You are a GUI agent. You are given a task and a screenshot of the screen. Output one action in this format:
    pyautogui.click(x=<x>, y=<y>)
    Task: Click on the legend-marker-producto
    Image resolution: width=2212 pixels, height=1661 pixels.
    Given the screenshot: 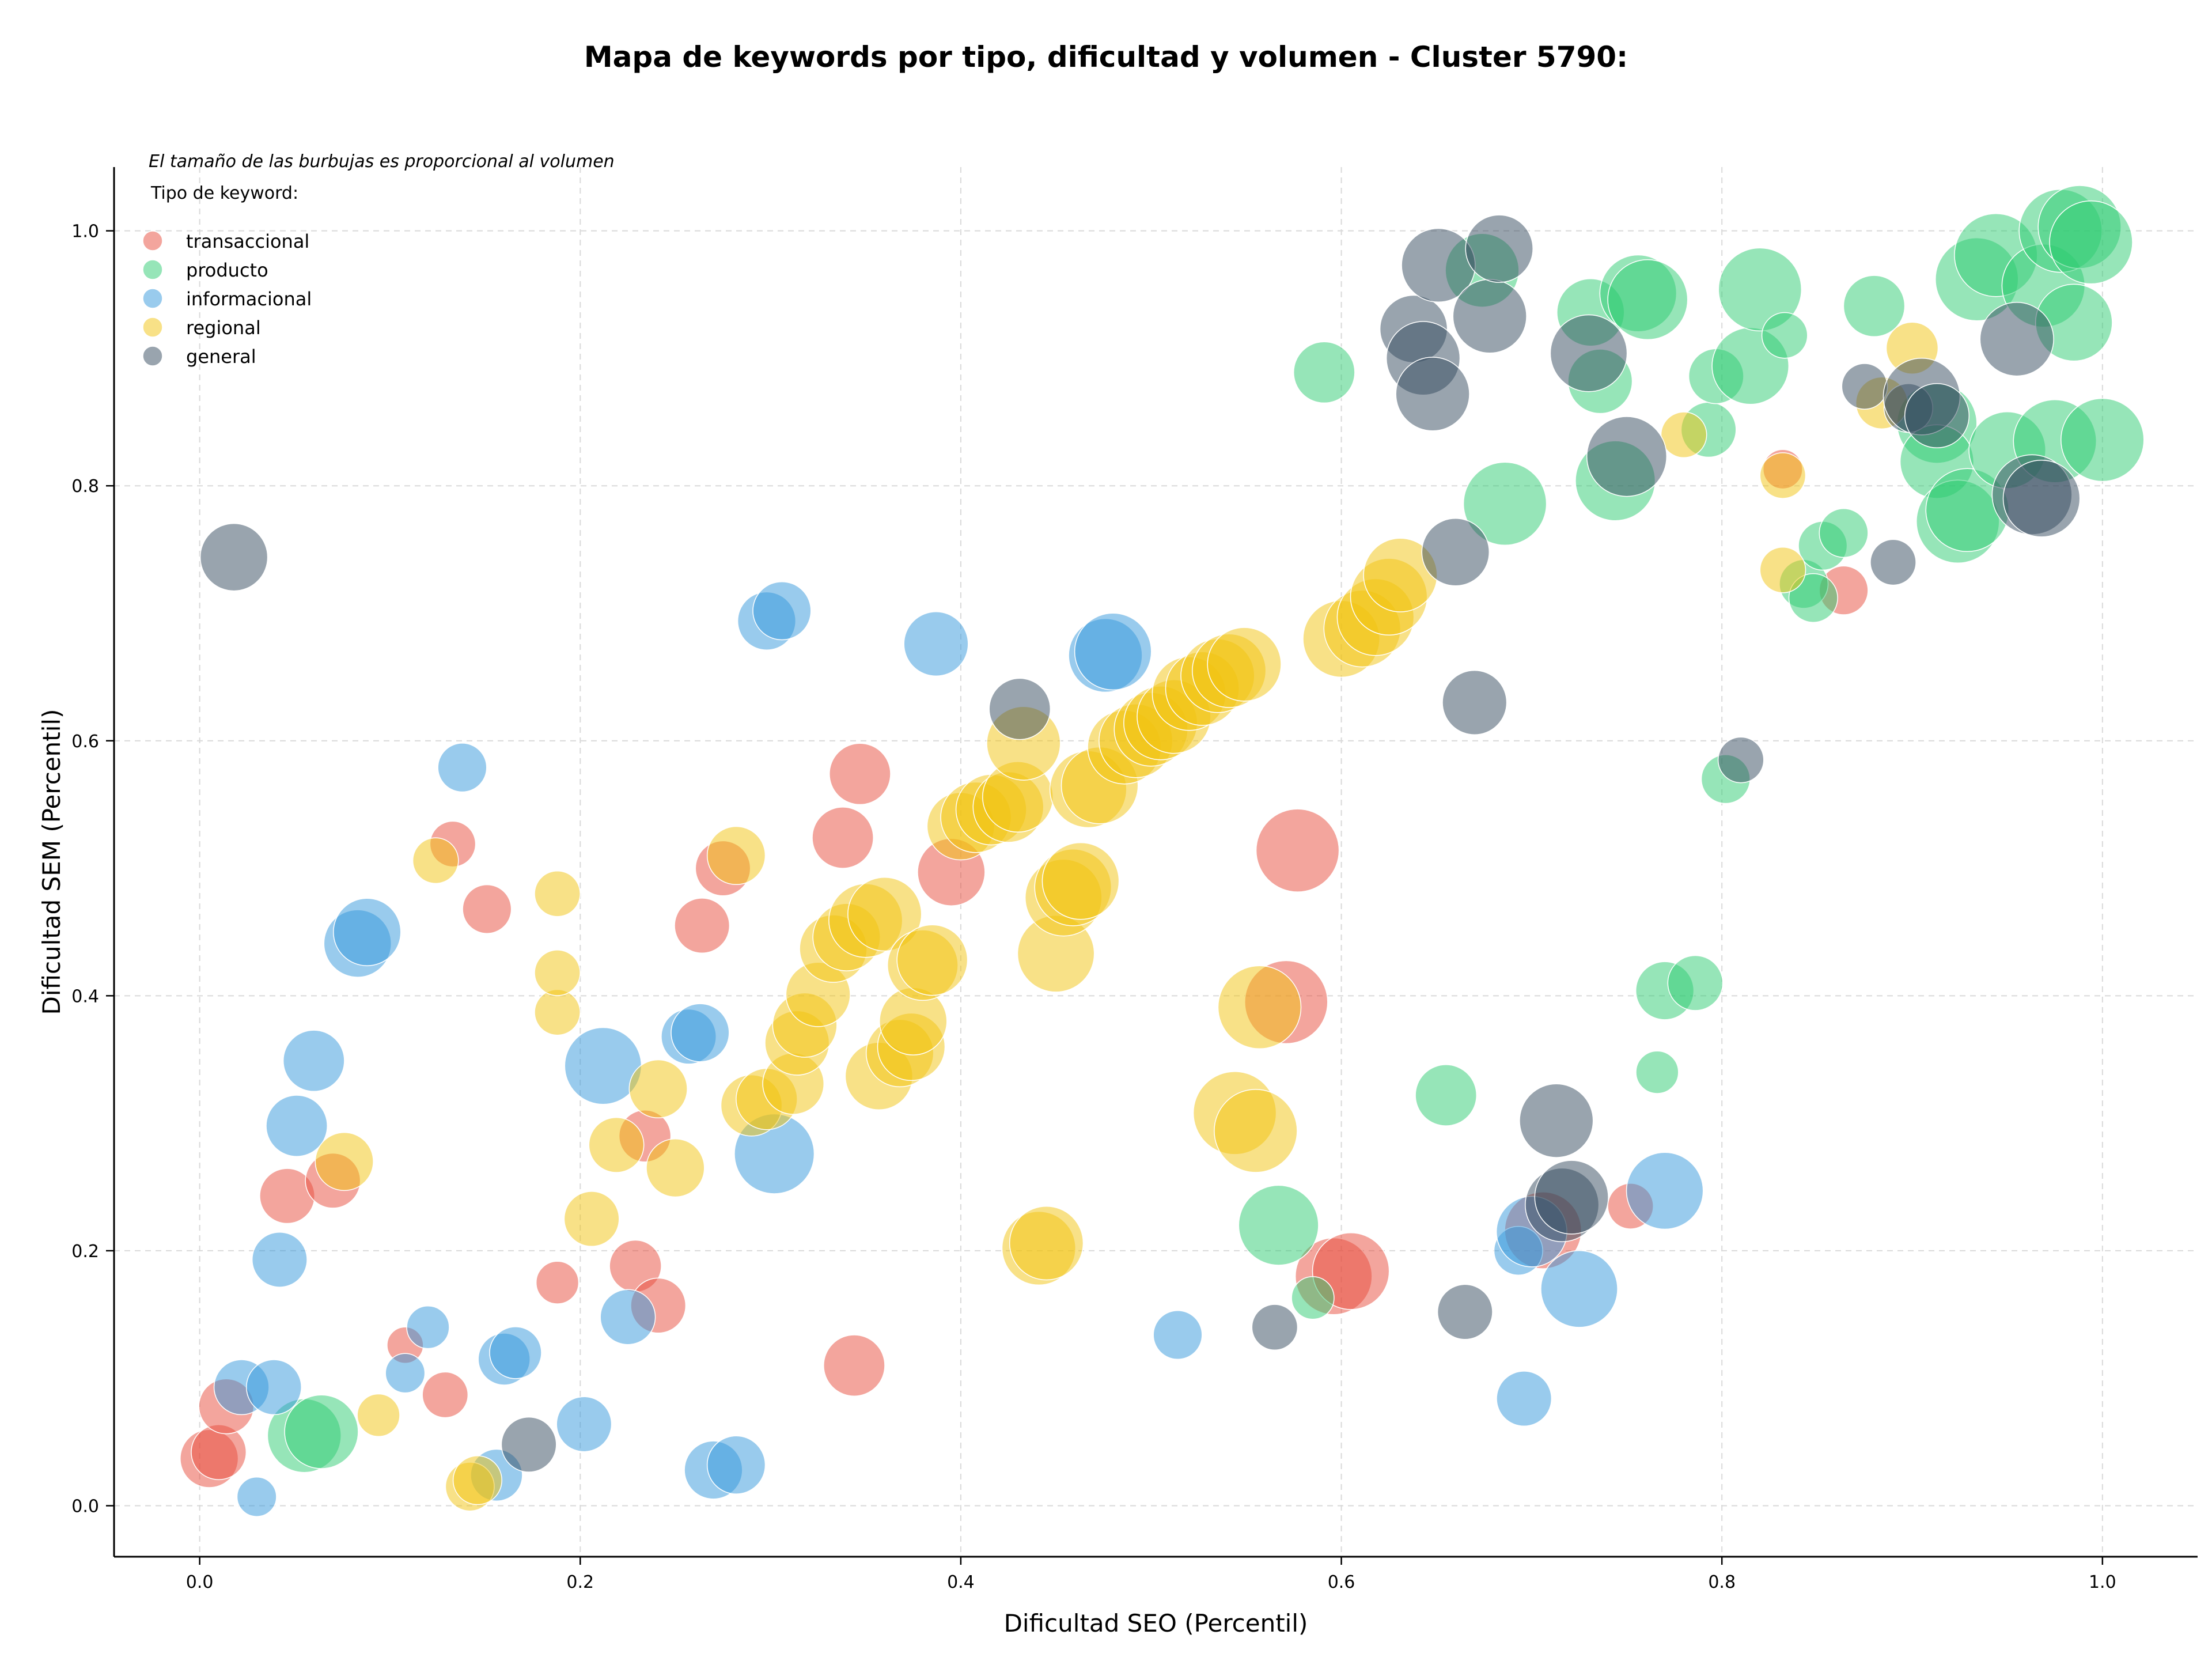 What is the action you would take?
    pyautogui.click(x=152, y=269)
    